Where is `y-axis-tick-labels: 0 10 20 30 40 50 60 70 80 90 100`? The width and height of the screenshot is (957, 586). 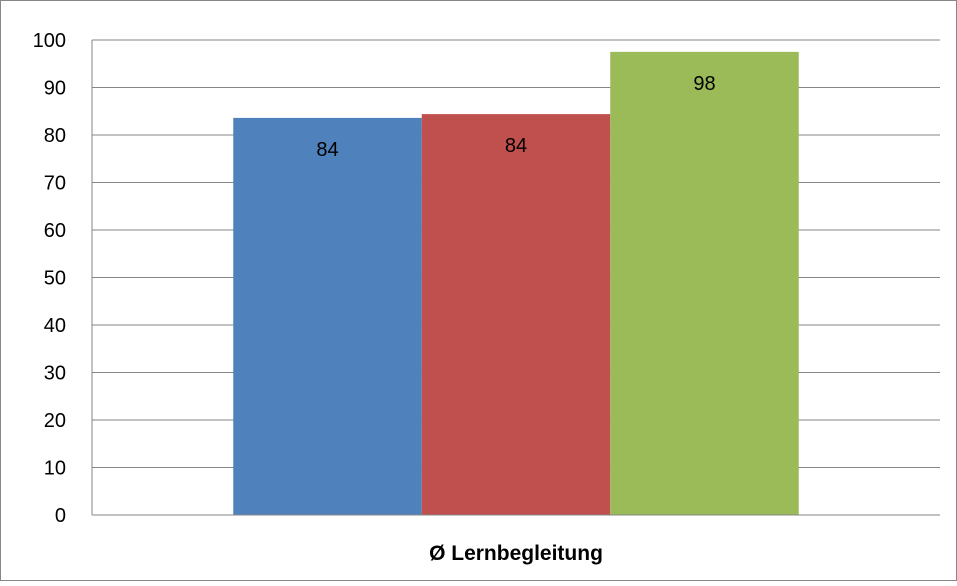 y-axis-tick-labels: 0 10 20 30 40 50 60 70 80 90 100 is located at coordinates (49, 278).